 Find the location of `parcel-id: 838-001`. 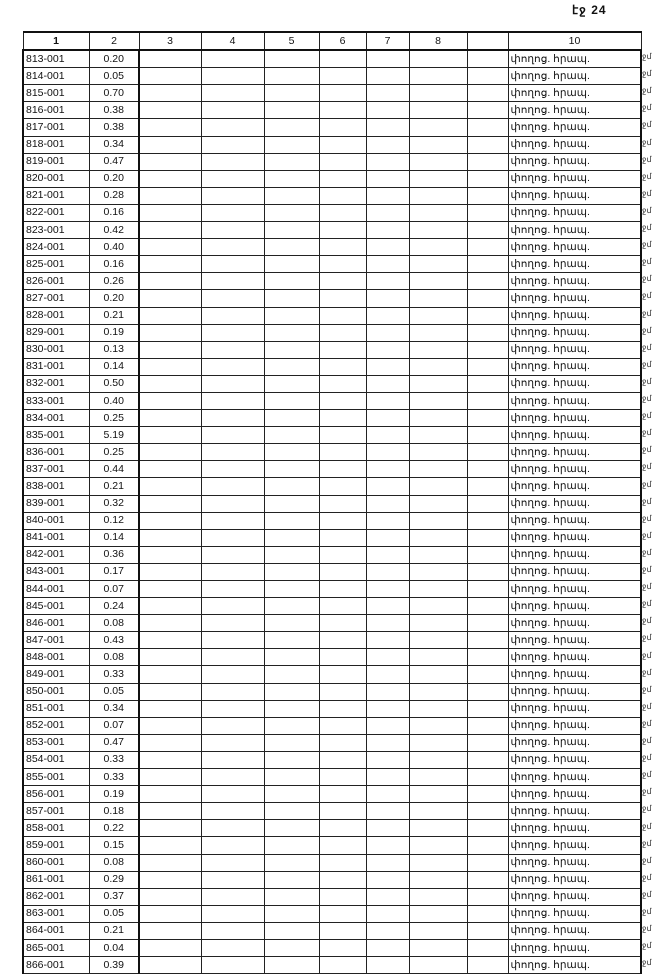

parcel-id: 838-001 is located at coordinates (56, 486).